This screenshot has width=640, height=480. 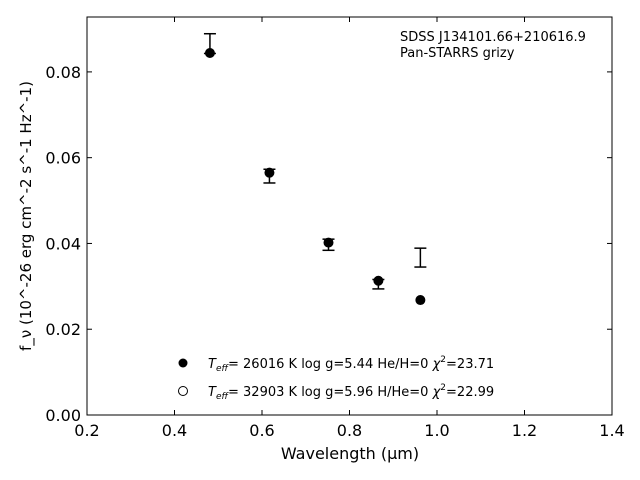 I want to click on x-tick-label: 1.2, so click(x=524, y=430).